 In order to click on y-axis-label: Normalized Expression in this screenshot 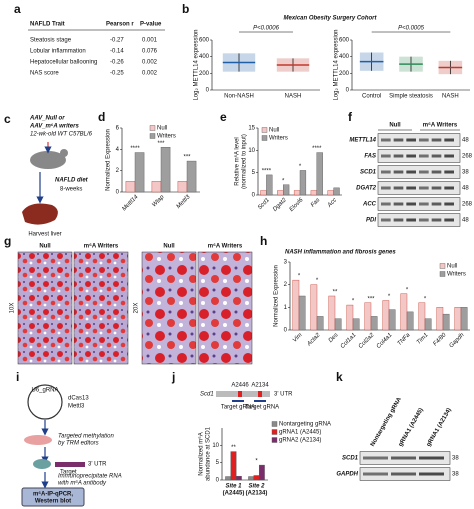, I will do `click(277, 296)`.